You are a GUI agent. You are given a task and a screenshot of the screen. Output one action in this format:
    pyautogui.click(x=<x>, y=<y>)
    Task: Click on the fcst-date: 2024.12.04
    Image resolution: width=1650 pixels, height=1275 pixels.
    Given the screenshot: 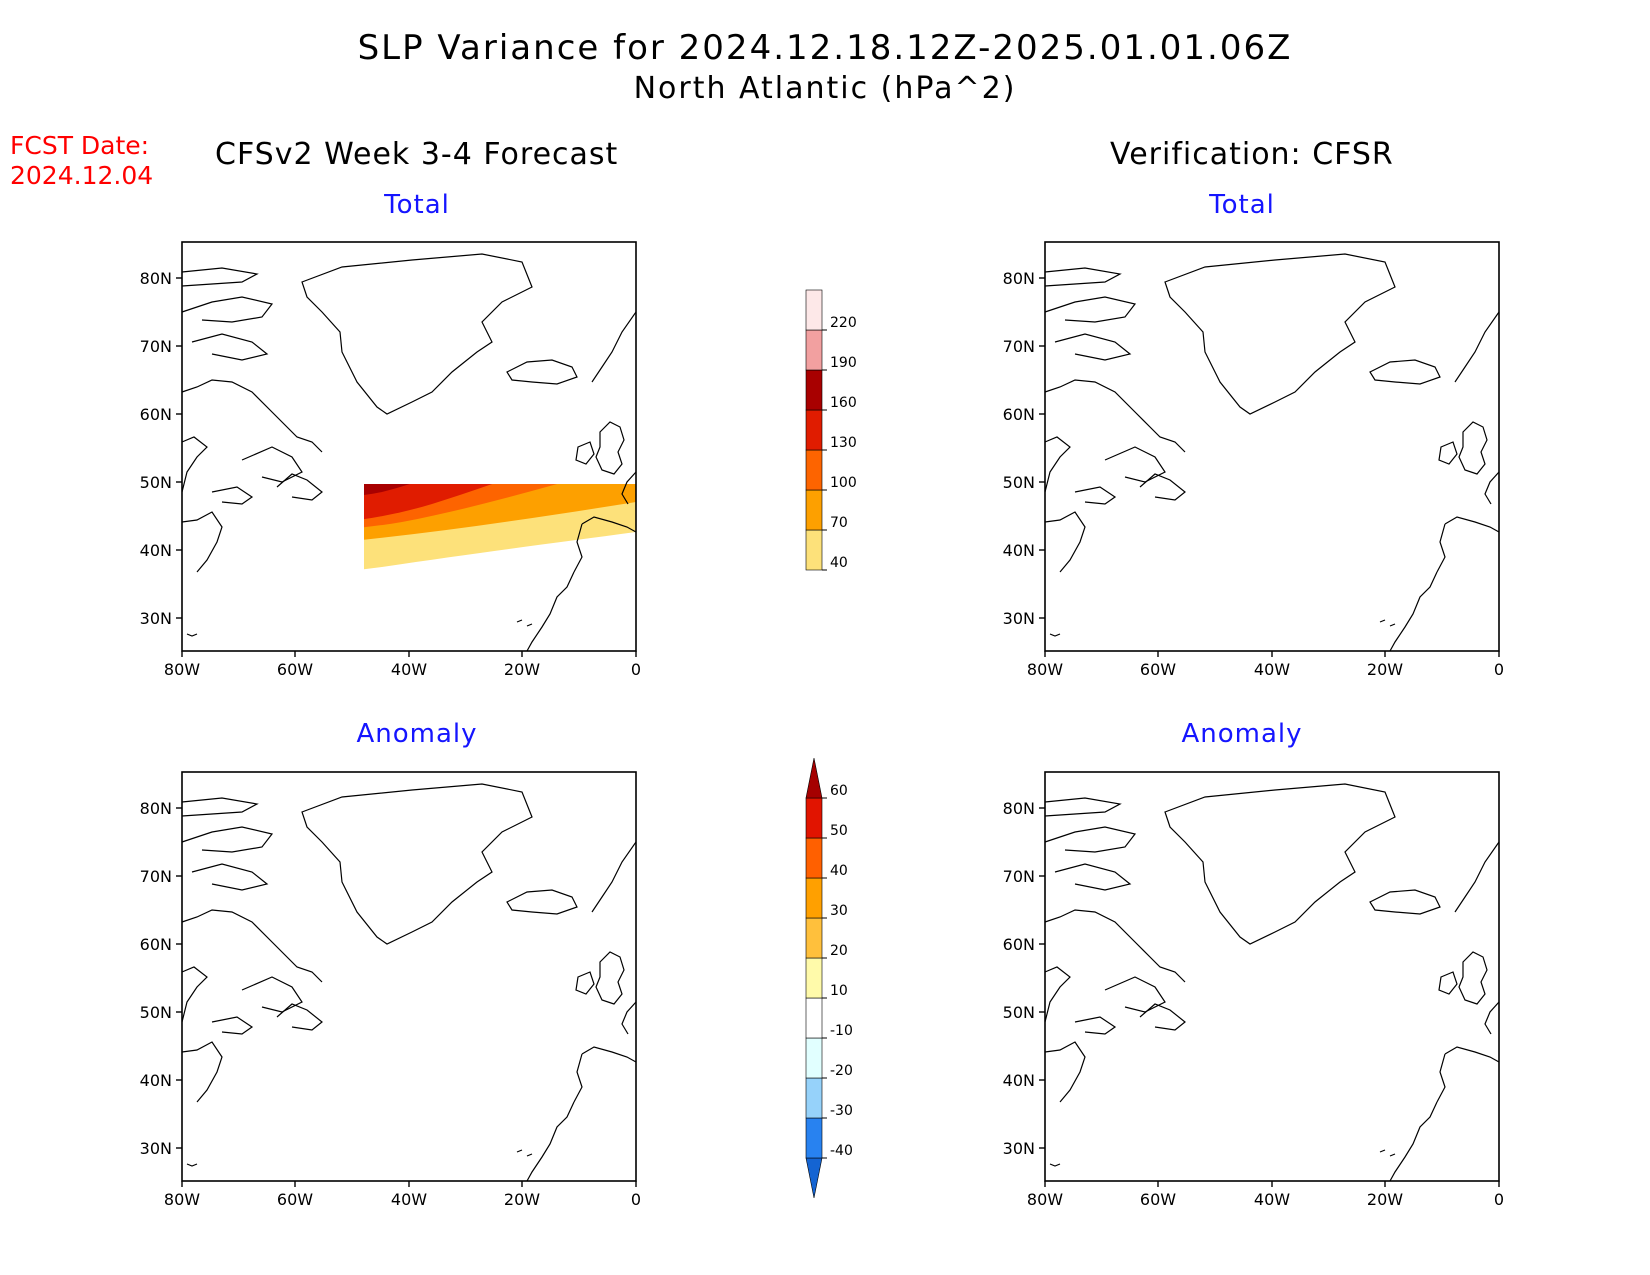 What is the action you would take?
    pyautogui.click(x=82, y=175)
    